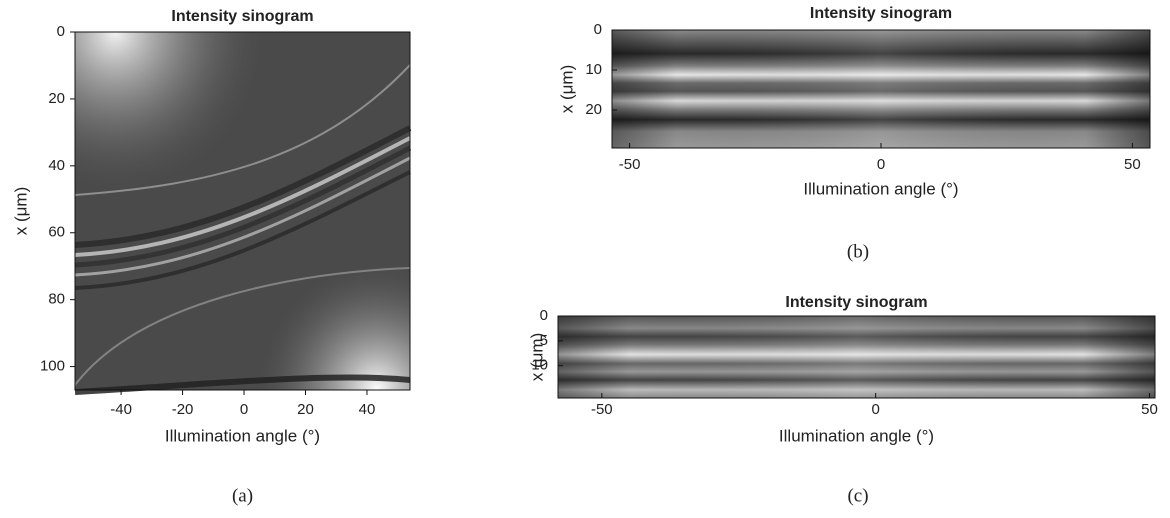 The height and width of the screenshot is (518, 1170). I want to click on panel-caption: (a), so click(242, 495).